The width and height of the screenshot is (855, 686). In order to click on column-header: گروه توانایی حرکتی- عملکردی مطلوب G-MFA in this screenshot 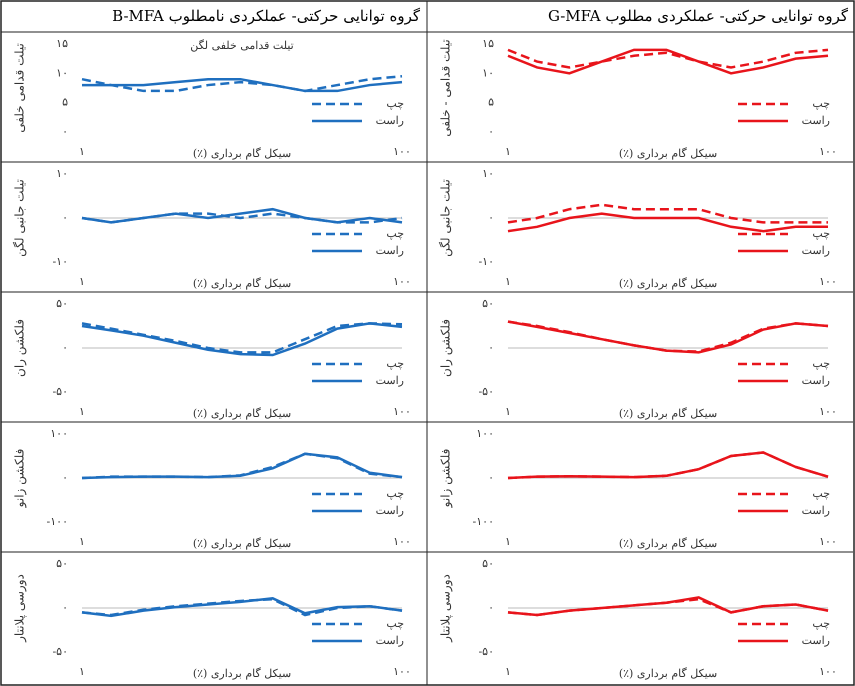, I will do `click(698, 16)`.